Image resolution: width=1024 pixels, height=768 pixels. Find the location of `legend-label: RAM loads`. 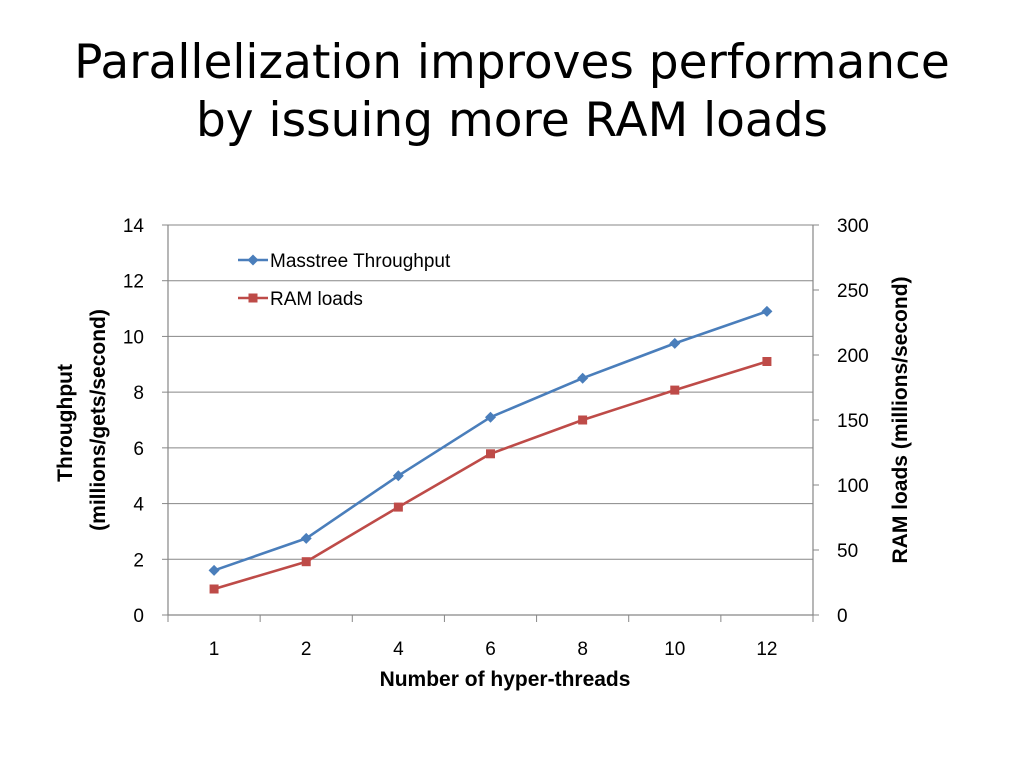

legend-label: RAM loads is located at coordinates (316, 299).